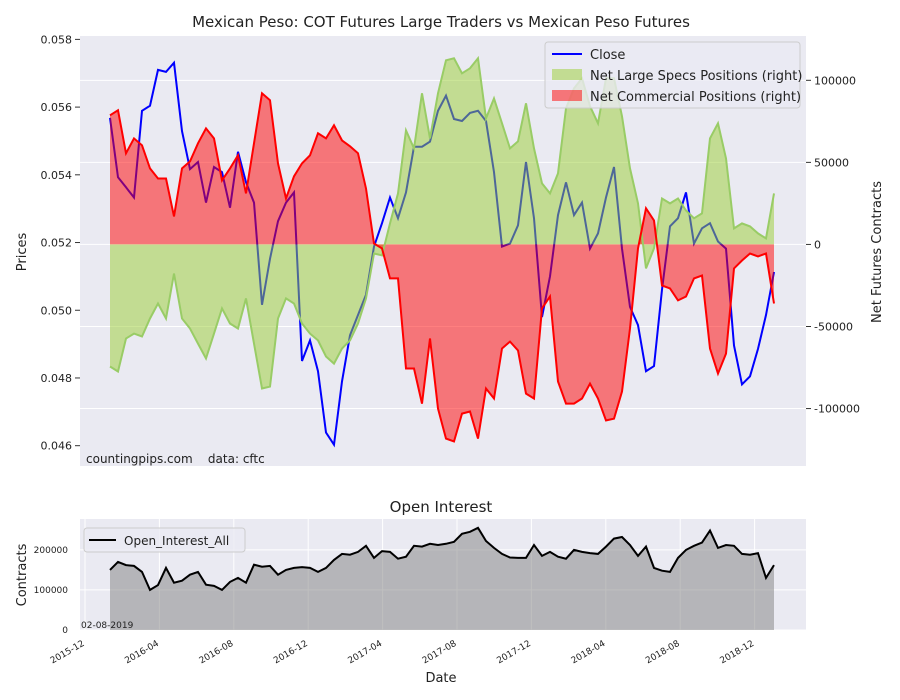 The width and height of the screenshot is (900, 700). I want to click on left-tick-label: 0.052, so click(57, 243).